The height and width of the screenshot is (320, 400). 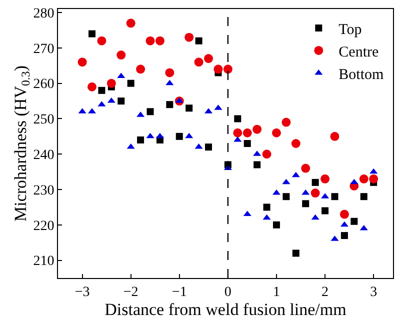 What do you see at coordinates (325, 292) in the screenshot?
I see `x-tick-label: 2` at bounding box center [325, 292].